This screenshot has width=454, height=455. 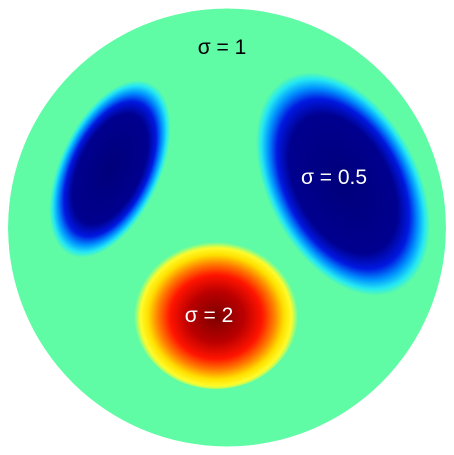 What do you see at coordinates (334, 177) in the screenshot?
I see `right-inclusion-sigma-label: σ = 0.5` at bounding box center [334, 177].